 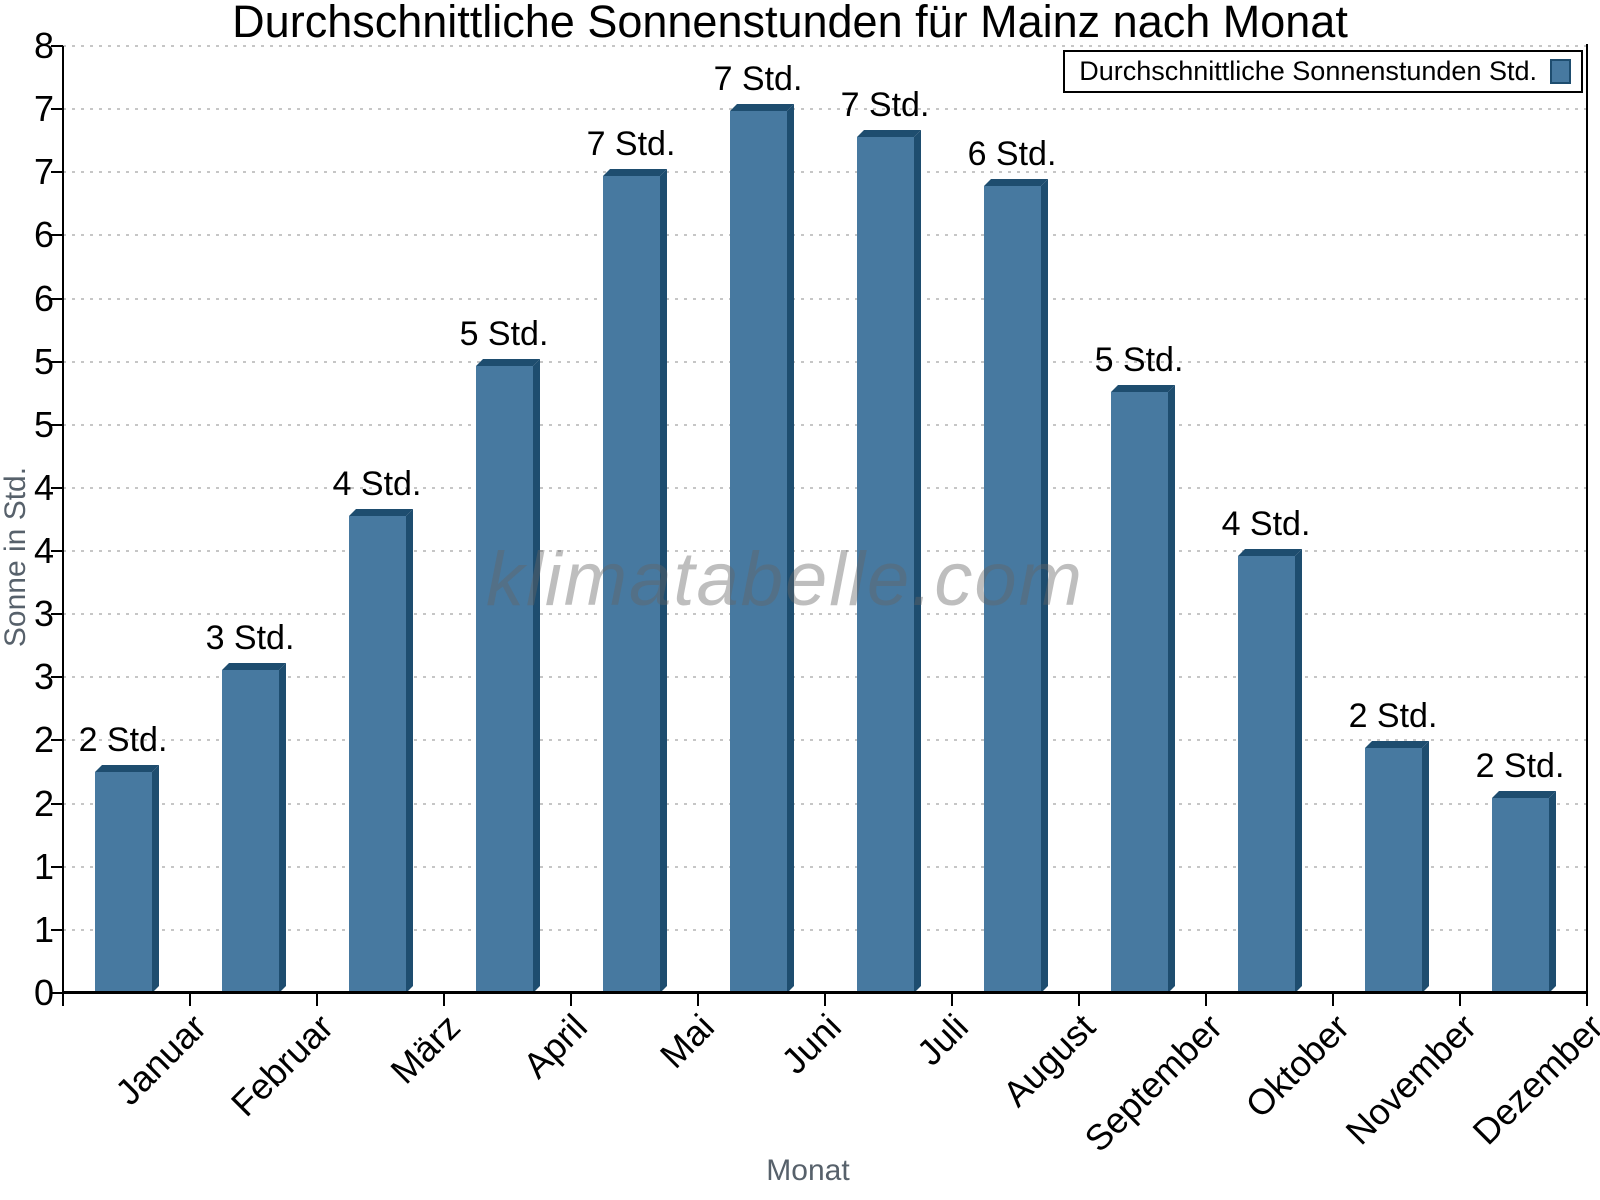 I want to click on bar-januar, so click(x=127, y=879).